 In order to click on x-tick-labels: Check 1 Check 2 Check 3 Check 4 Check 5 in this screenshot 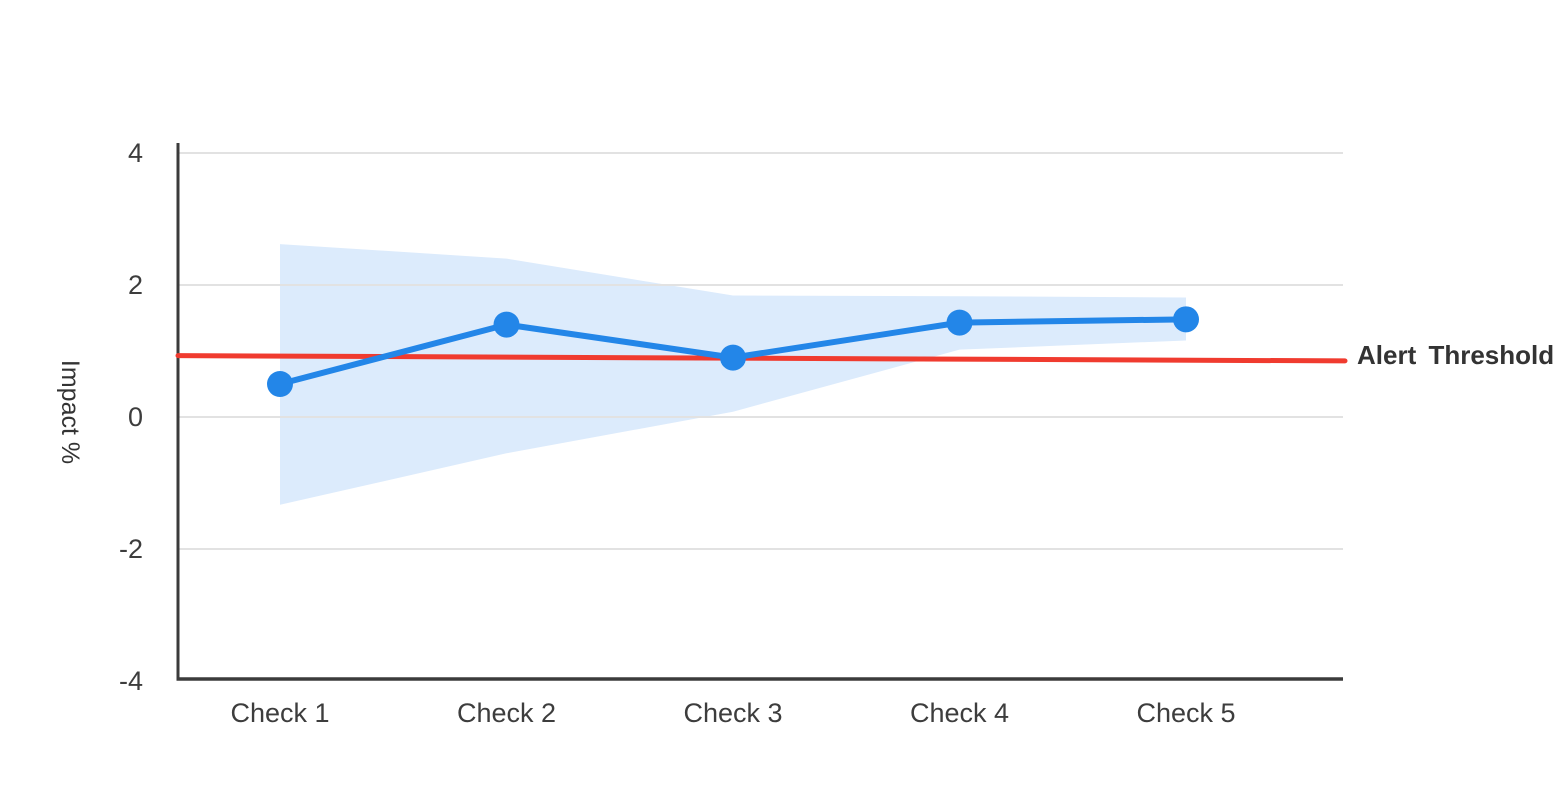, I will do `click(732, 713)`.